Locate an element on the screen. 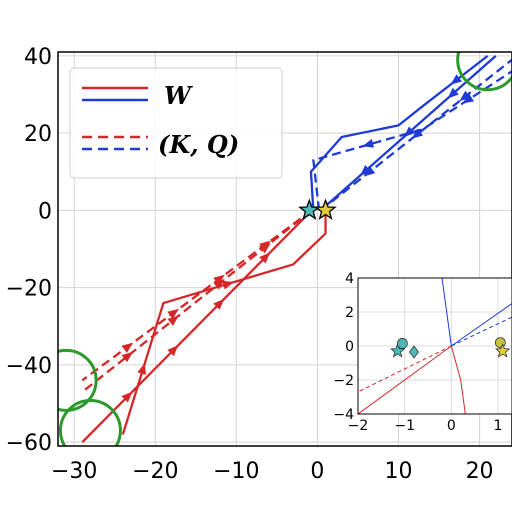 This screenshot has height=511, width=512. legend-label-w: W is located at coordinates (178, 95).